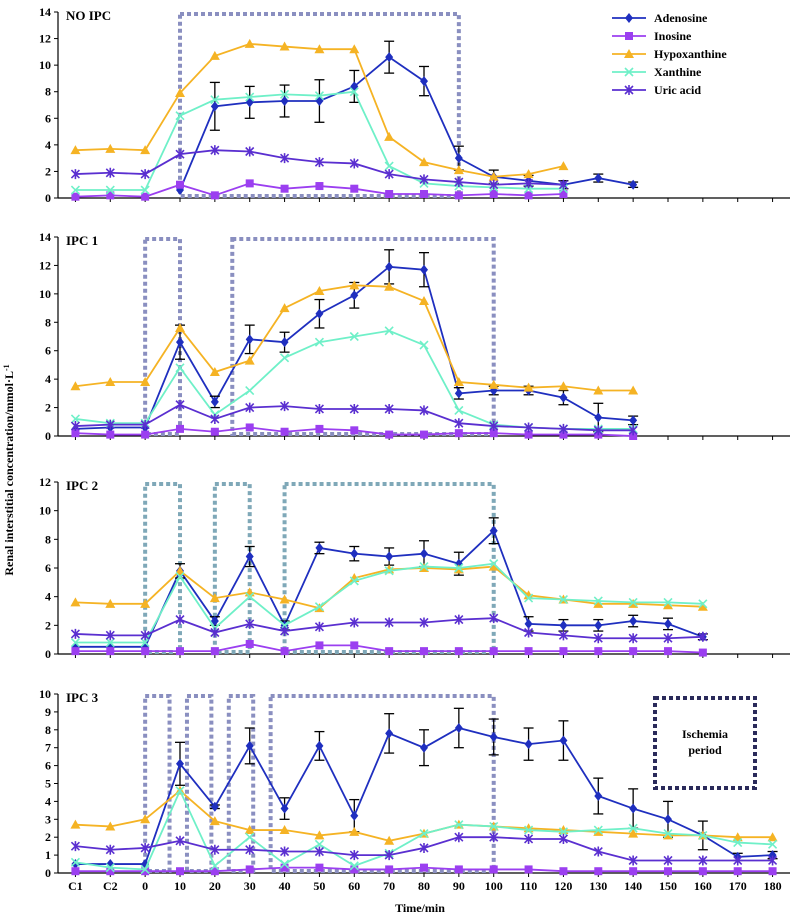 The height and width of the screenshot is (921, 804). Describe the element at coordinates (110, 886) in the screenshot. I see `x-tick-label: C2` at that location.